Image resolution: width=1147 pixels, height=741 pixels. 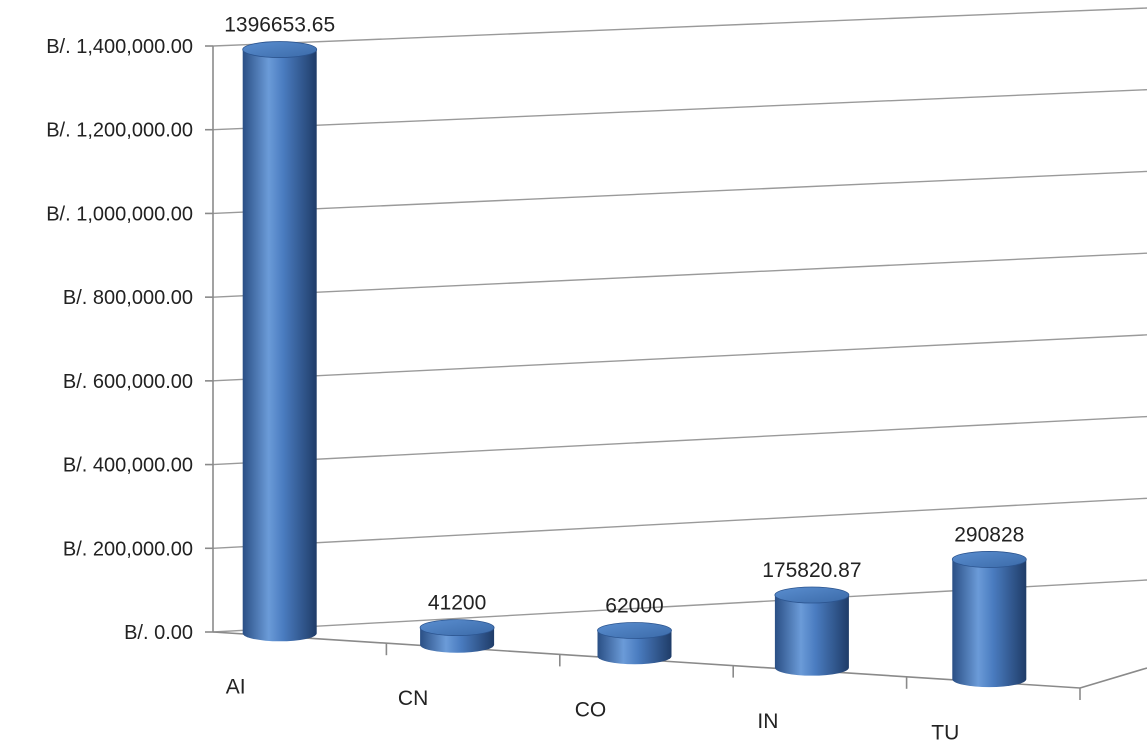 I want to click on bar-tu, so click(x=989, y=619).